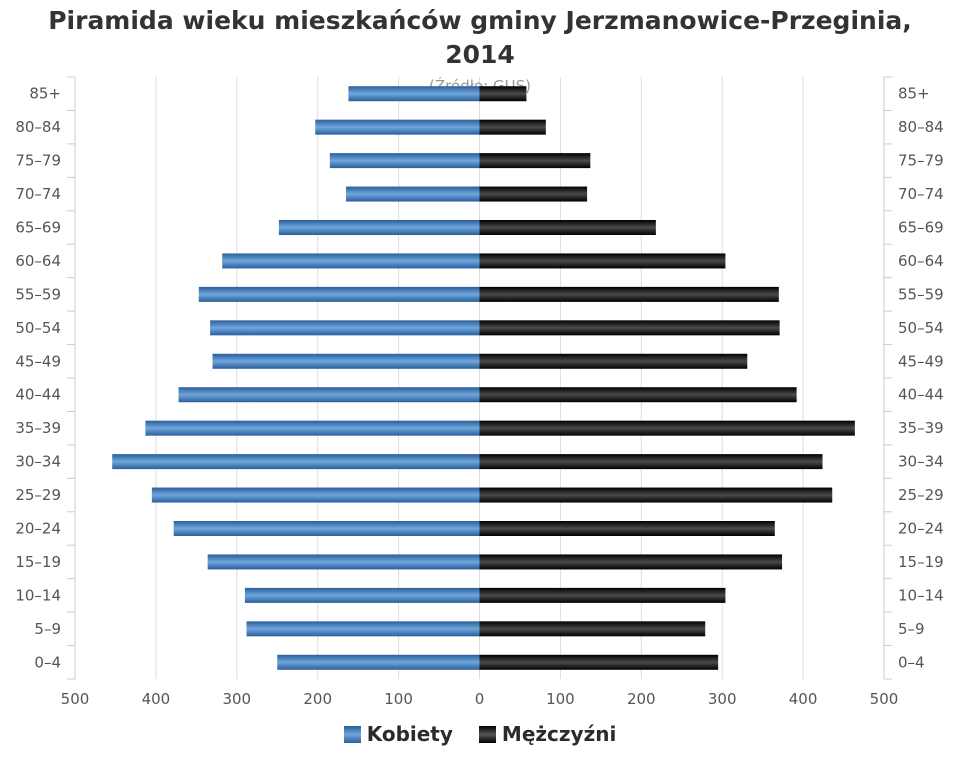 Image resolution: width=960 pixels, height=768 pixels. I want to click on category-label-right: 45–49, so click(921, 361).